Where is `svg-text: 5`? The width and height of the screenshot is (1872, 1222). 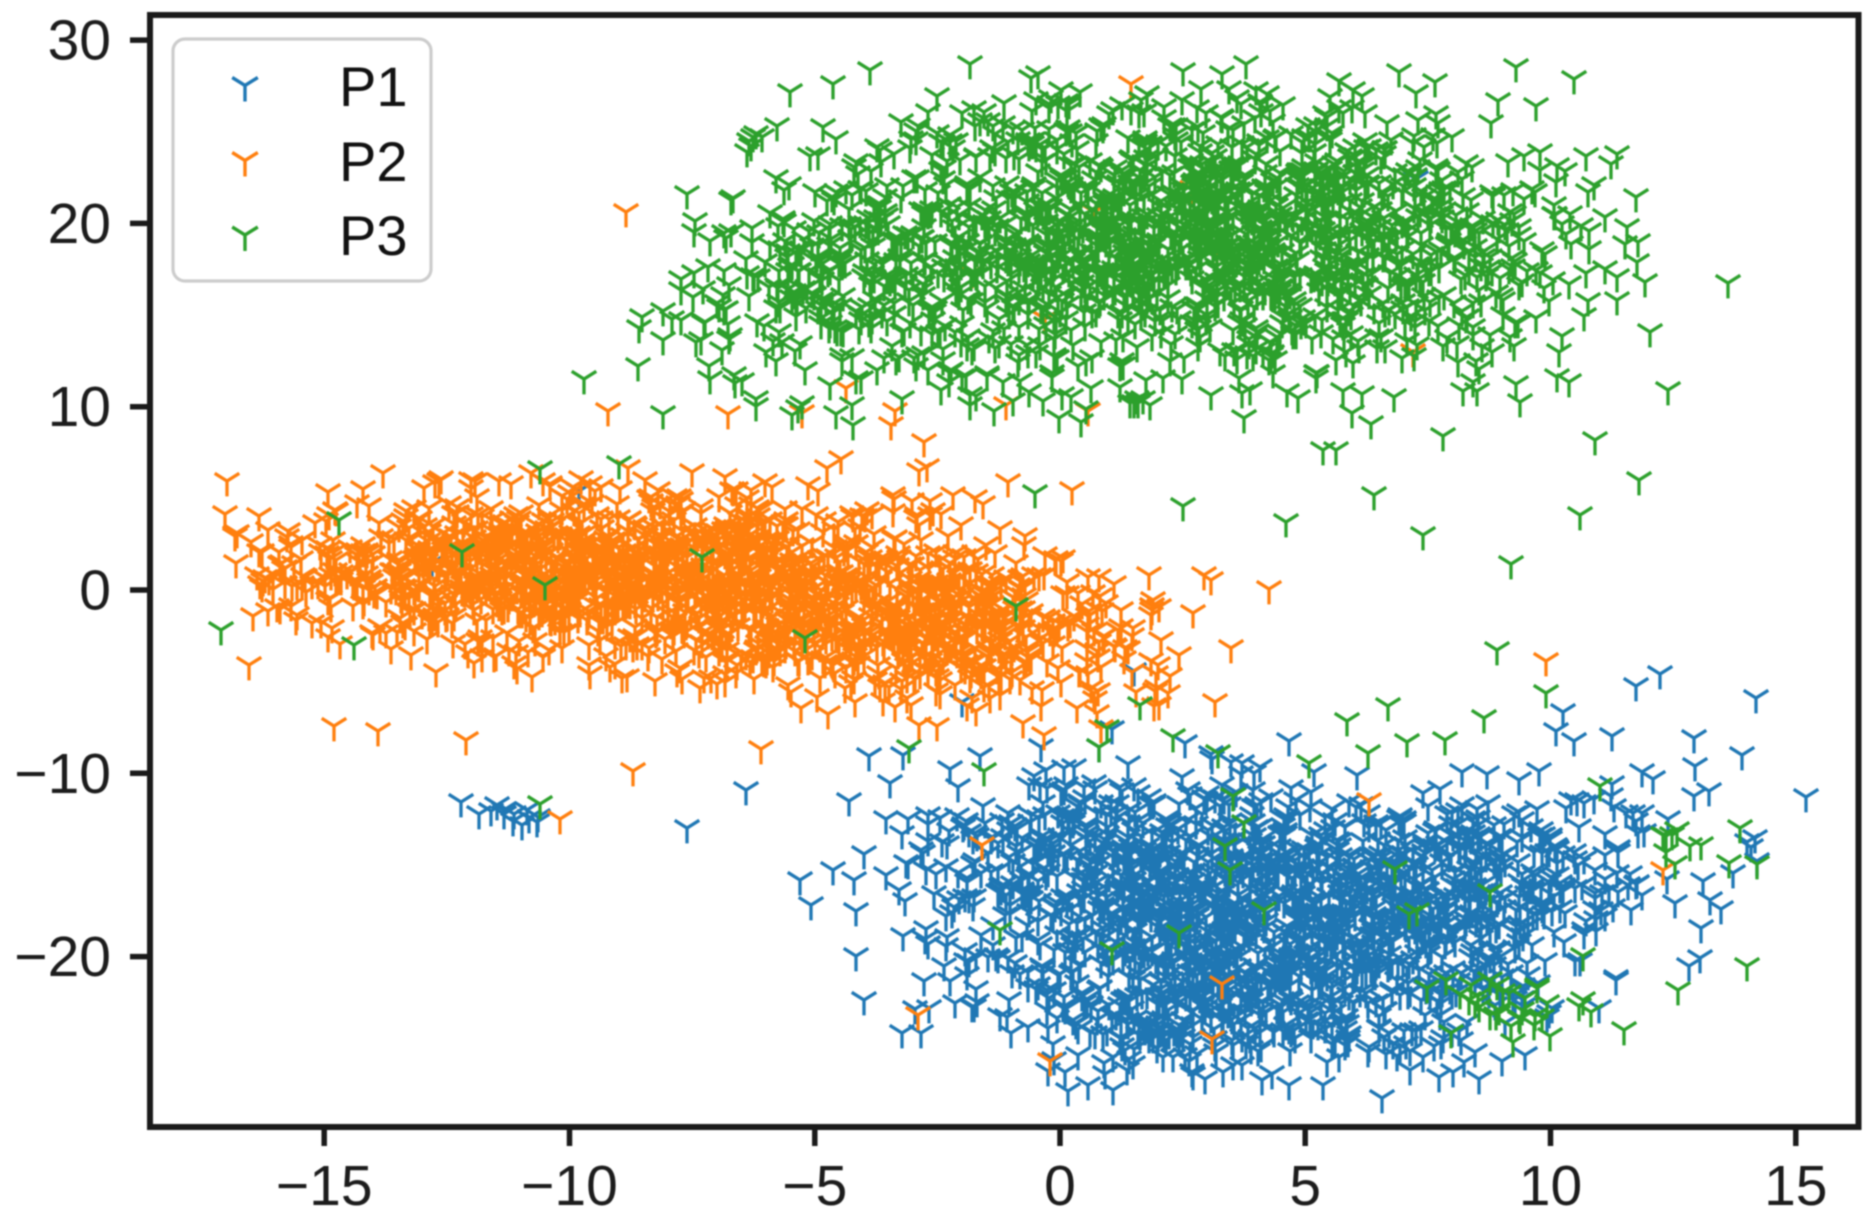
svg-text: 5 is located at coordinates (1305, 1186).